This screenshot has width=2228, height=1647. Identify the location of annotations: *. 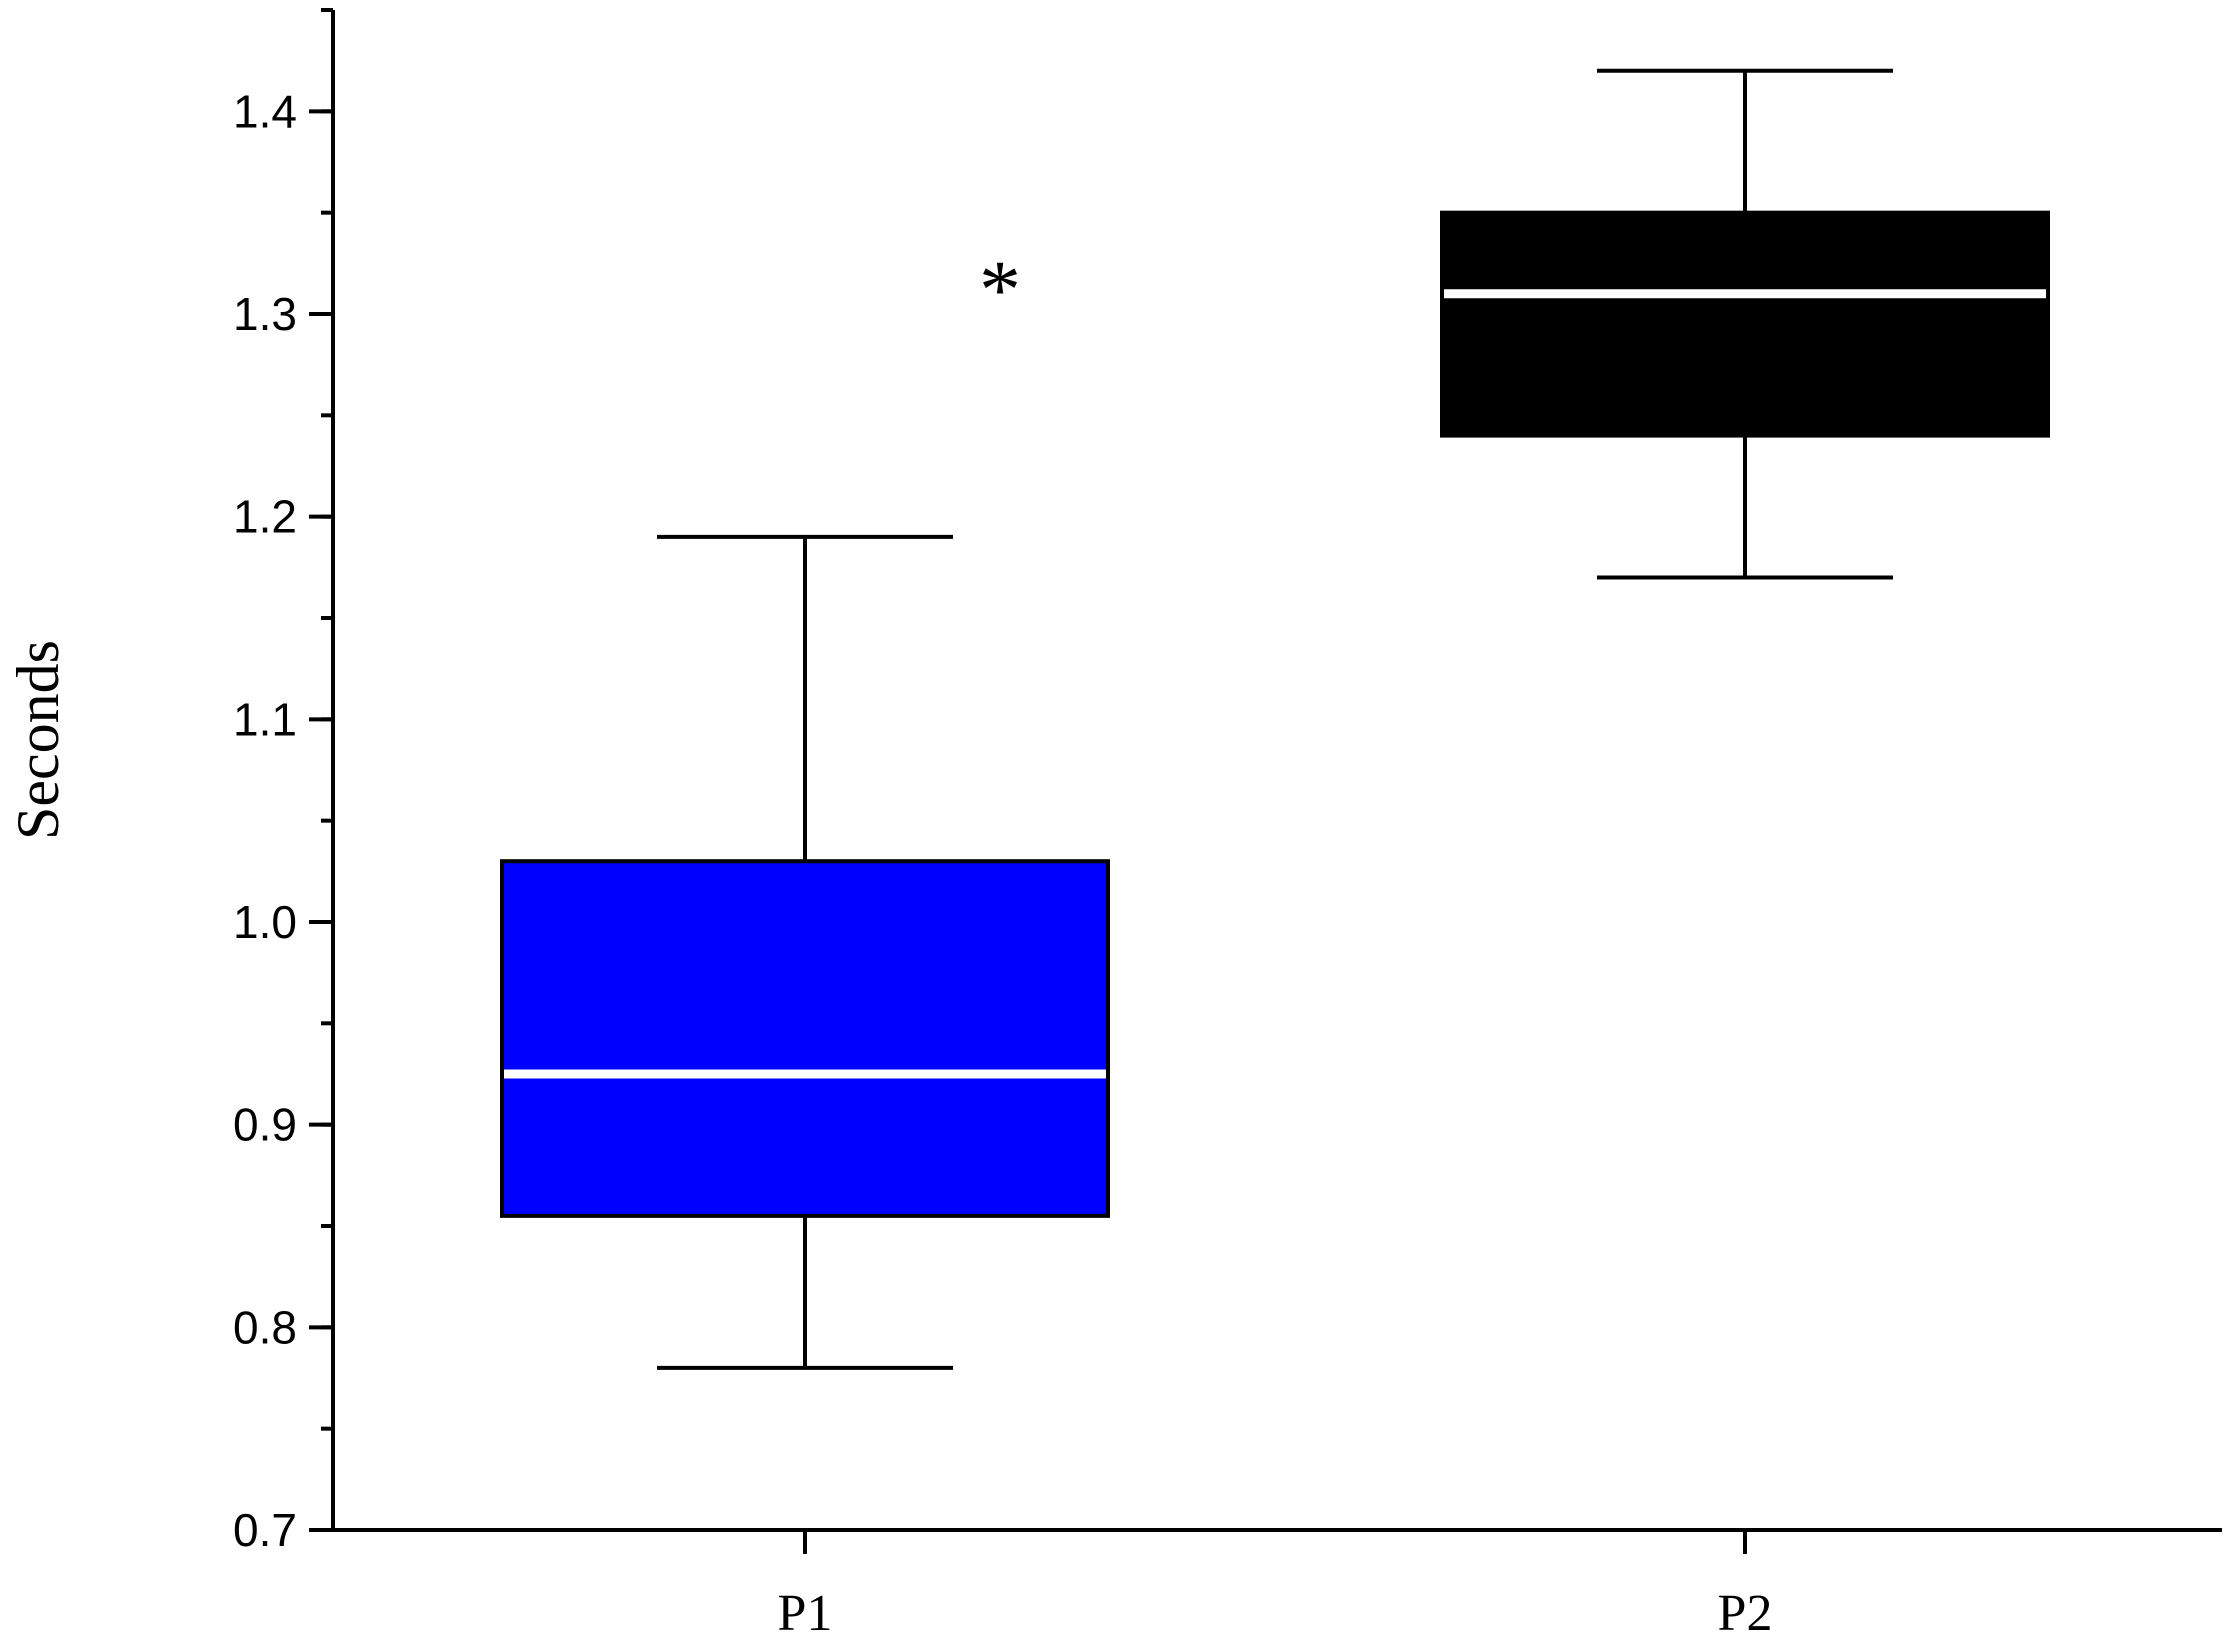
(1000, 289).